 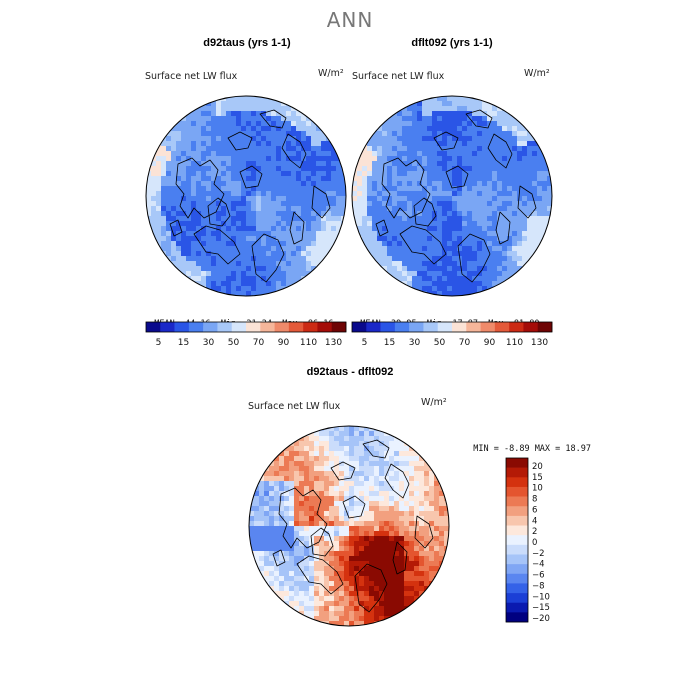 I want to click on colorbar-tick-label: −6, so click(x=538, y=576).